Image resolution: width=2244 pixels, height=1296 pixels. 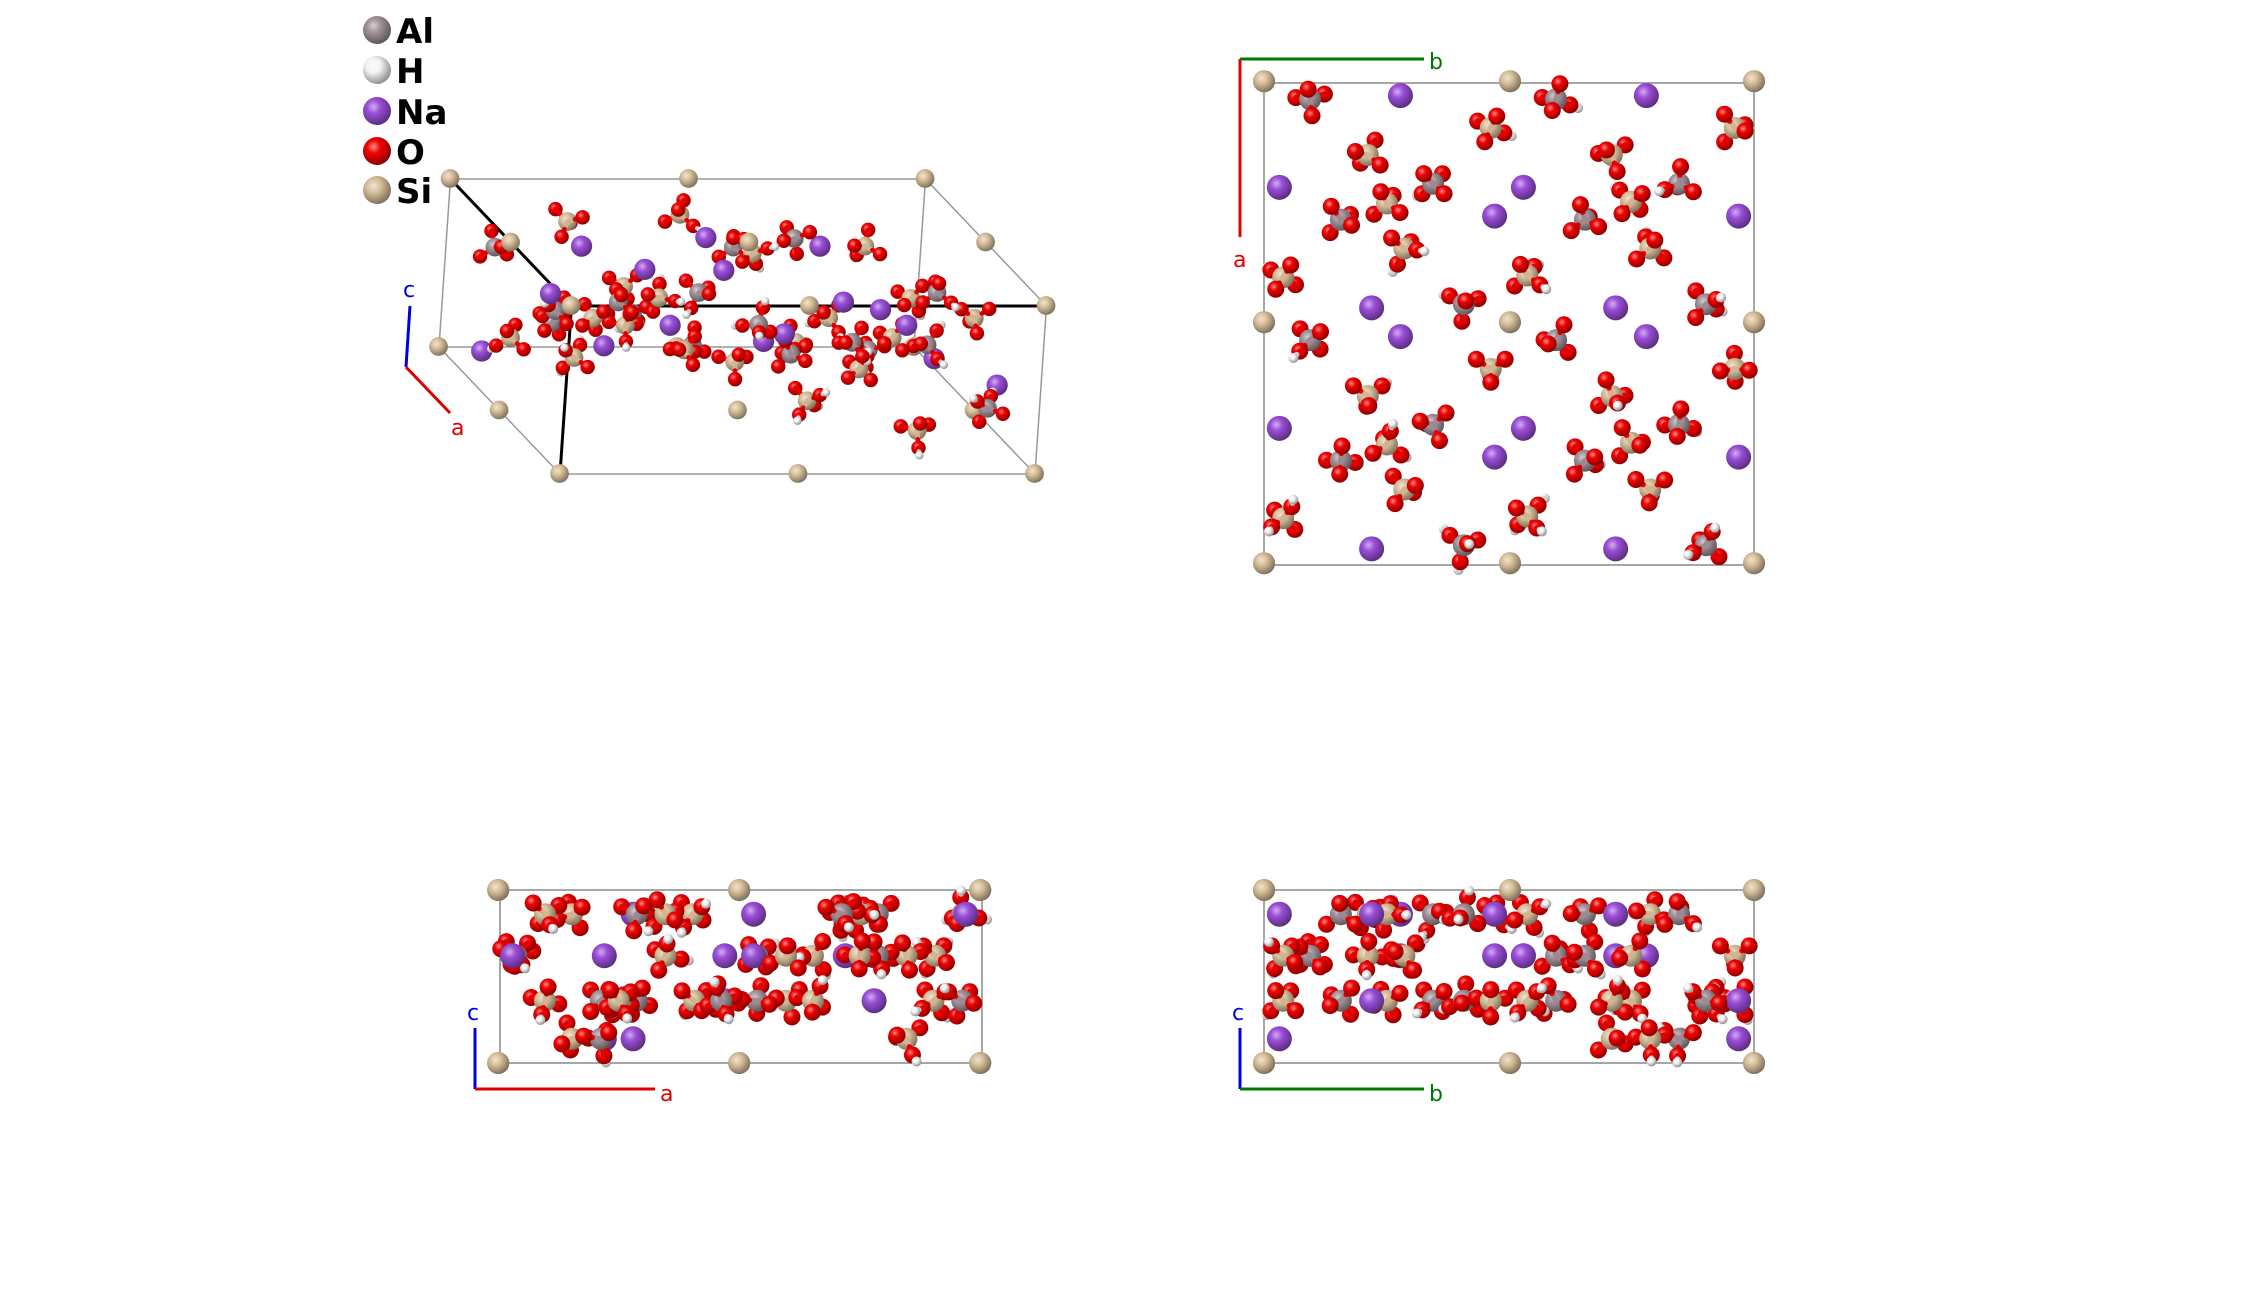 I want to click on a-axis-label: a, so click(x=1239, y=260).